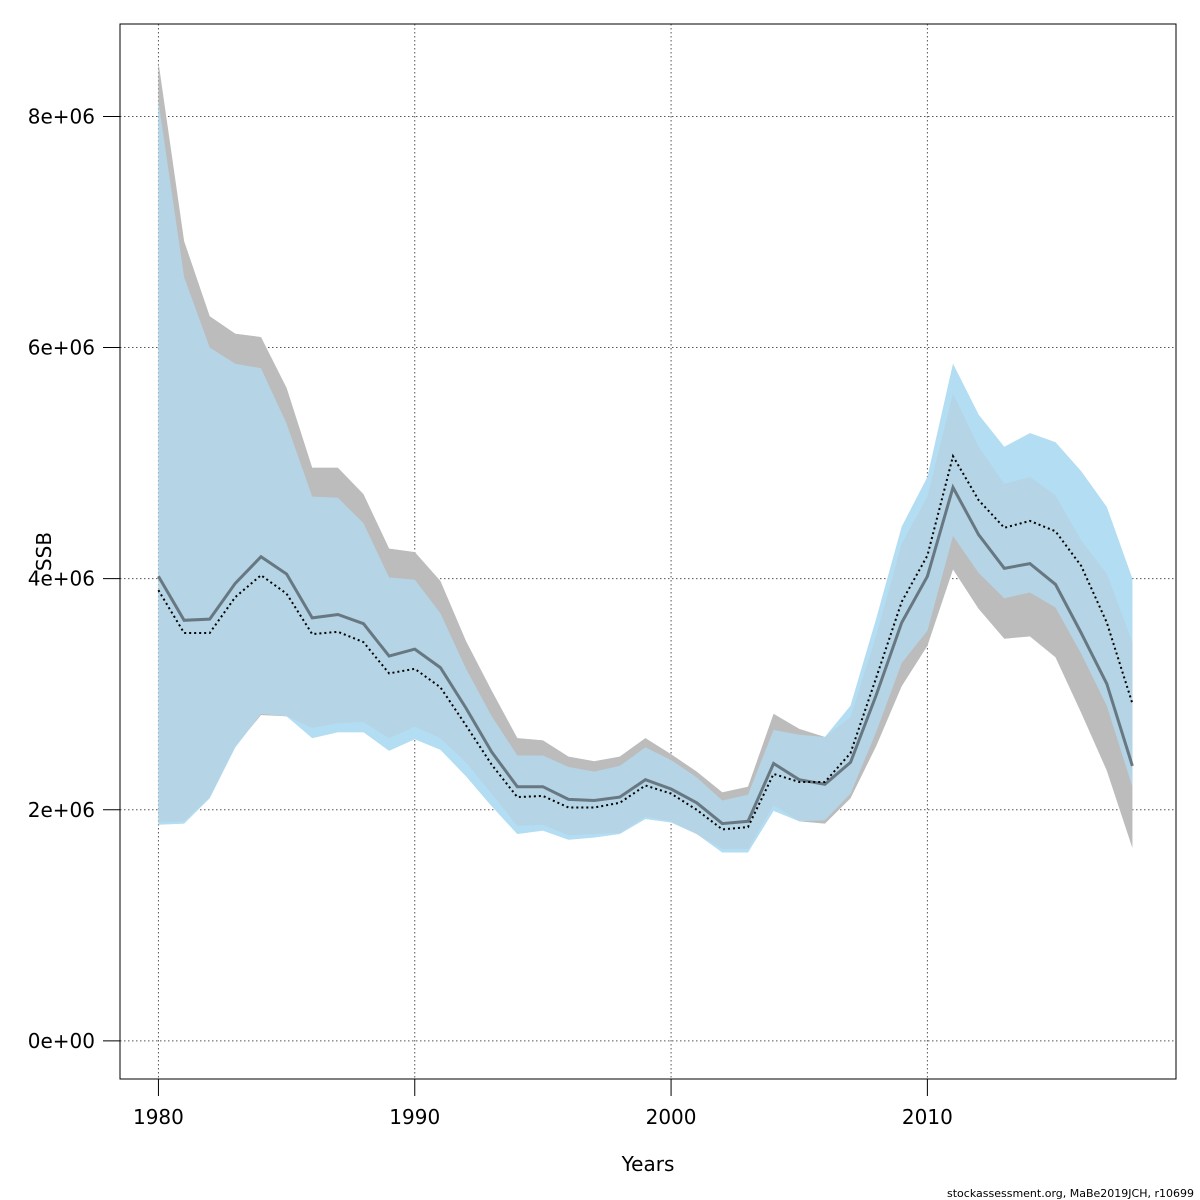 Image resolution: width=1200 pixels, height=1200 pixels. What do you see at coordinates (61, 579) in the screenshot?
I see `y-tick-label-2: 4e+06` at bounding box center [61, 579].